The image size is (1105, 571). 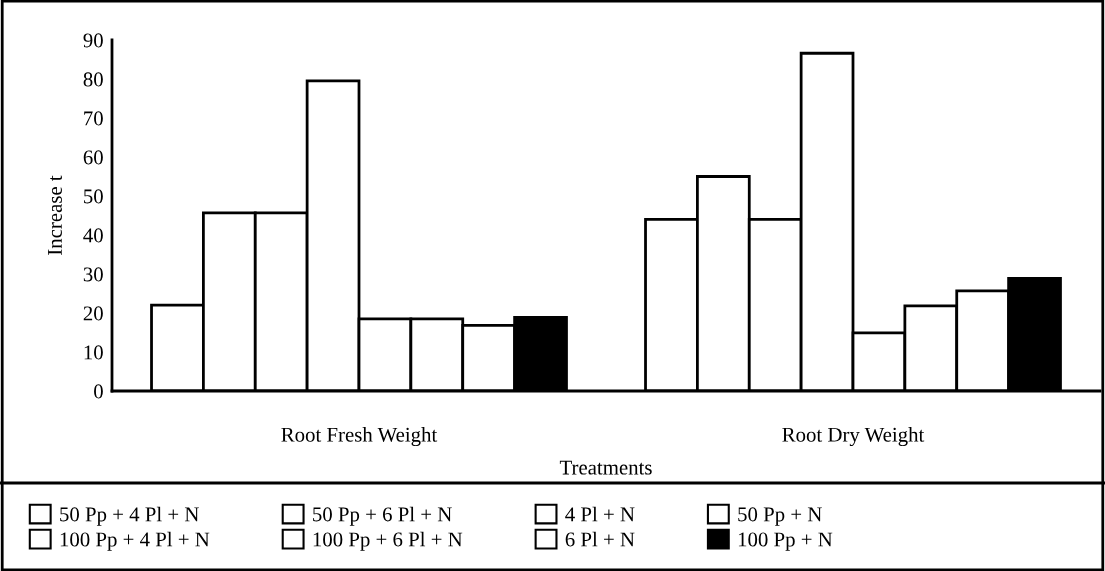 I want to click on y-tick-label: 50, so click(x=93, y=196).